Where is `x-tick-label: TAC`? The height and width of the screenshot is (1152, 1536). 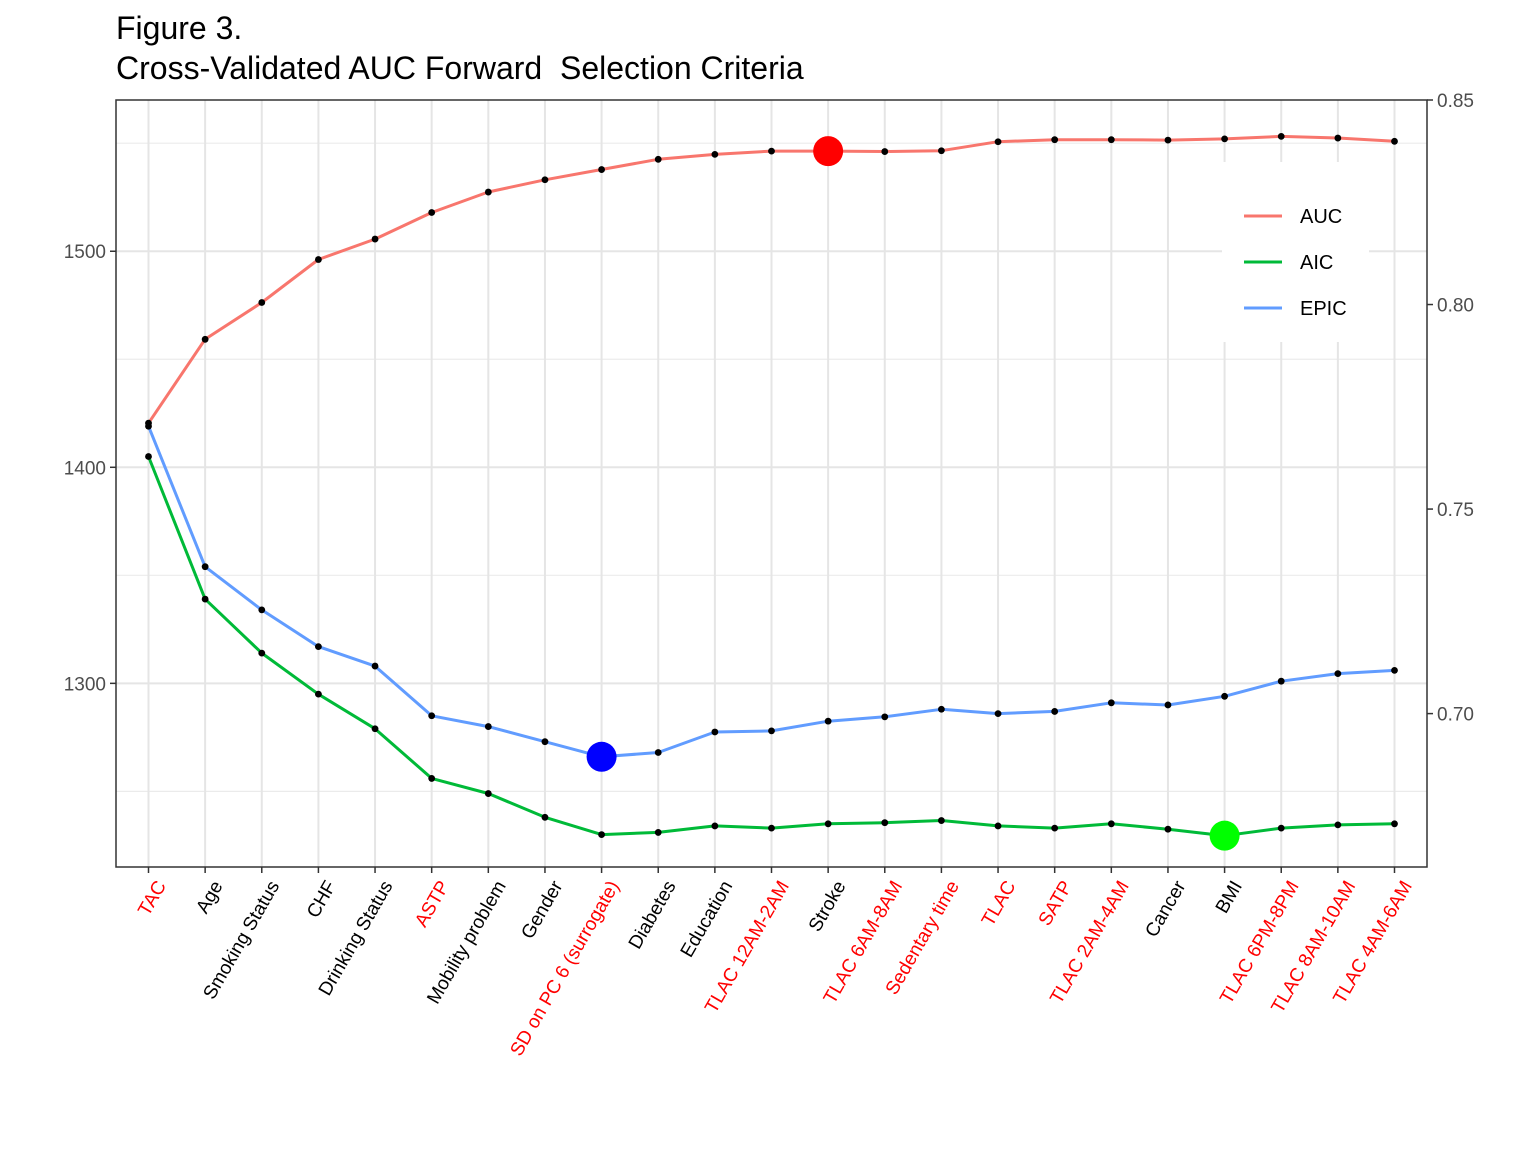
x-tick-label: TAC is located at coordinates (152, 898).